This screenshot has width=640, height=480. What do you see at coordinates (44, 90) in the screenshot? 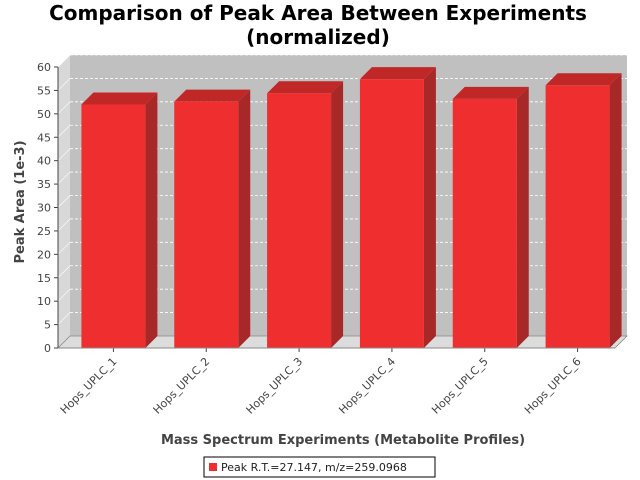
I see `y-tick-label: 55` at bounding box center [44, 90].